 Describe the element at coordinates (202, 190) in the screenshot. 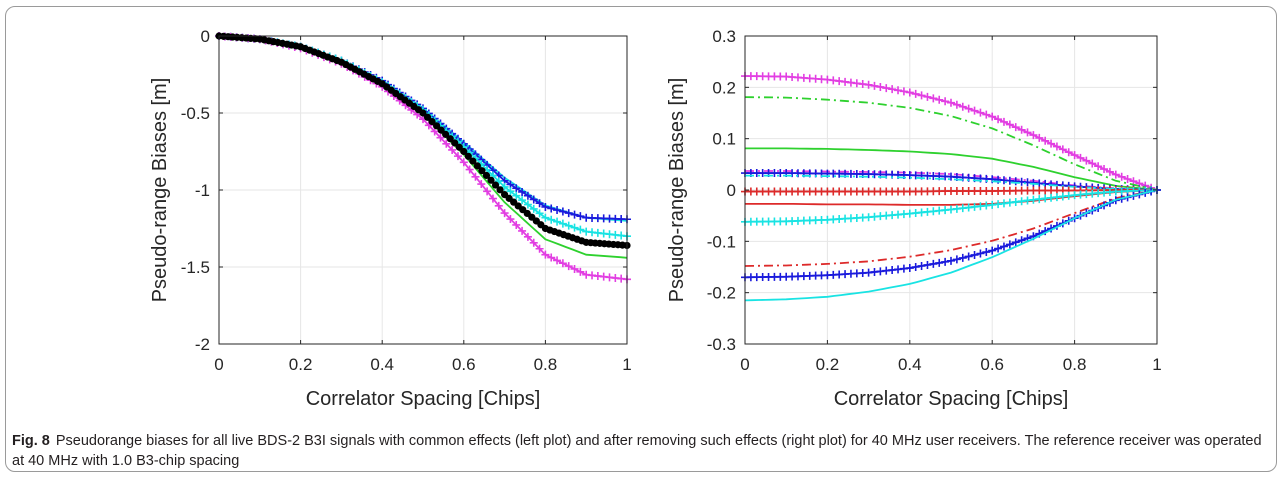

I see `left-ytick-label-2: -1` at that location.